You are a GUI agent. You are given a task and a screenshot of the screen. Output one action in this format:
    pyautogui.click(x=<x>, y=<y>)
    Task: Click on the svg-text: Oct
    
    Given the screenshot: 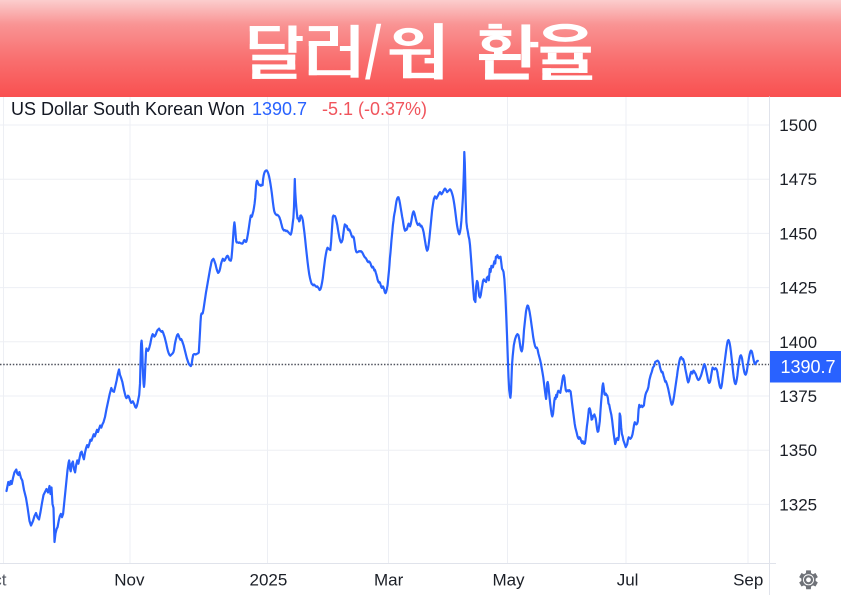 What is the action you would take?
    pyautogui.click(x=3, y=580)
    